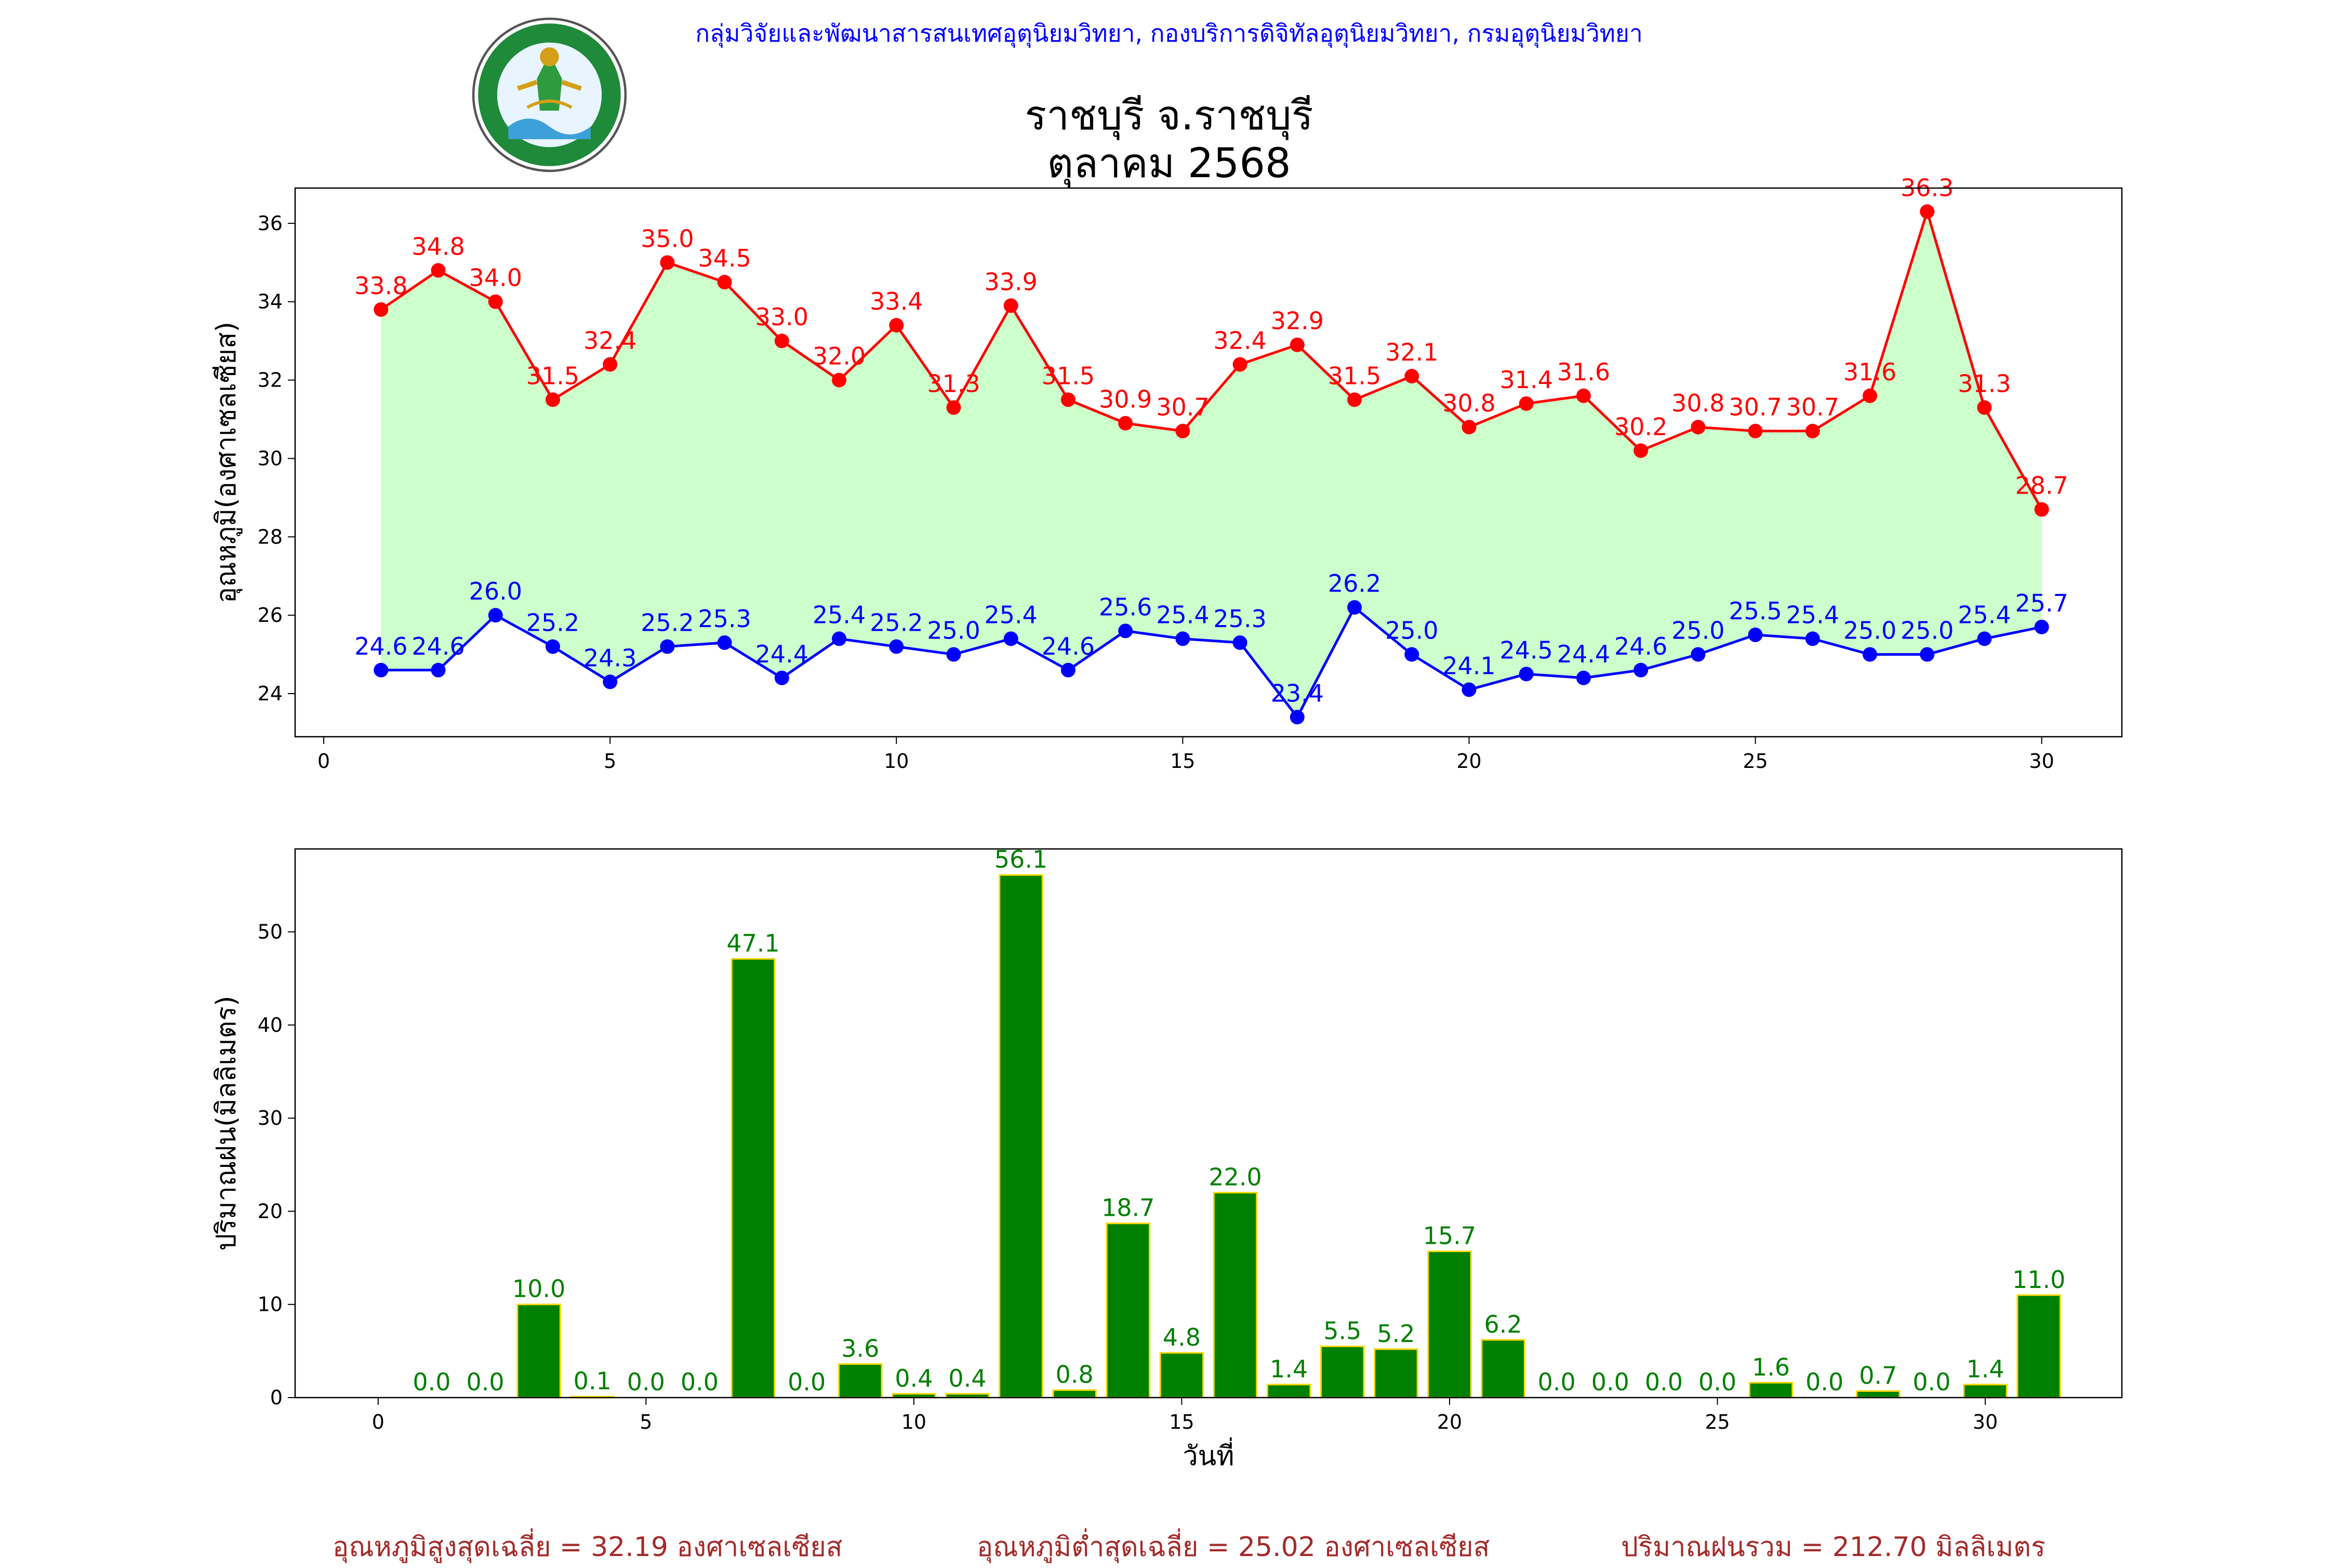  What do you see at coordinates (1411, 352) in the screenshot?
I see `max-temperature-label: 32.1` at bounding box center [1411, 352].